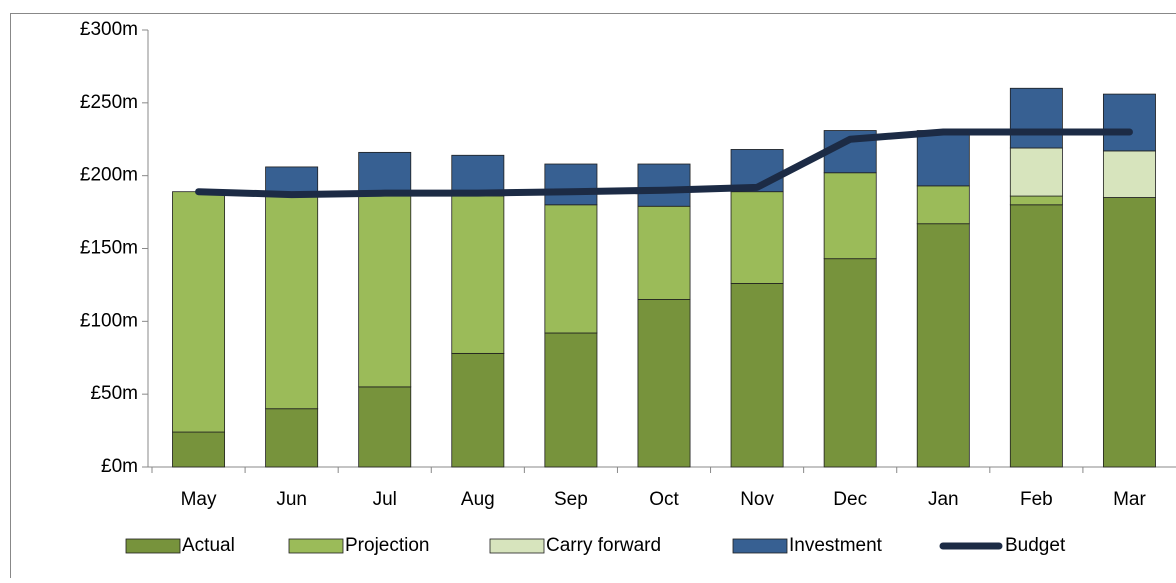 This screenshot has width=1176, height=583. I want to click on legend-label: Projection, so click(387, 545).